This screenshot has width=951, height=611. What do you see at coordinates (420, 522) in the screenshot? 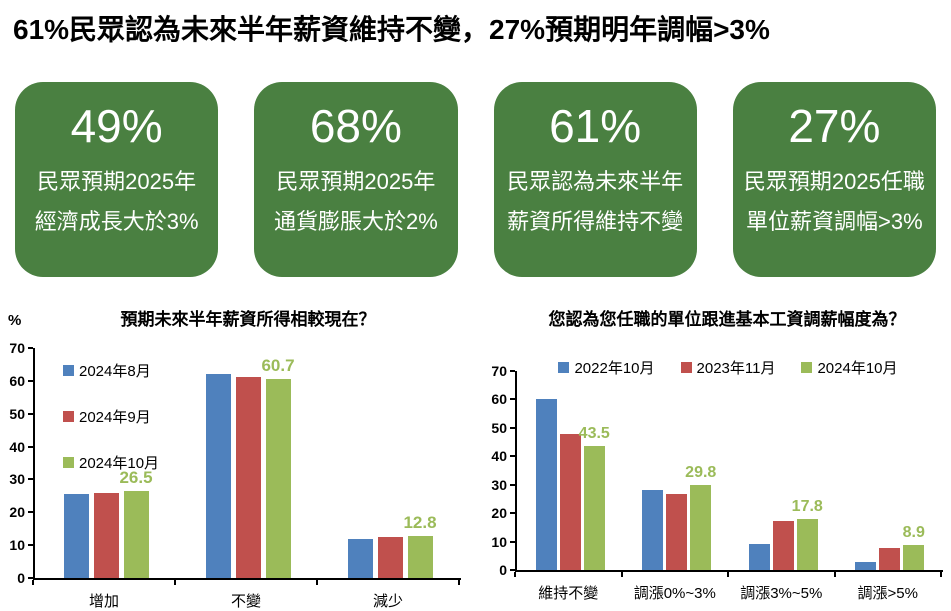
I see `bar-value-label: 12.8` at bounding box center [420, 522].